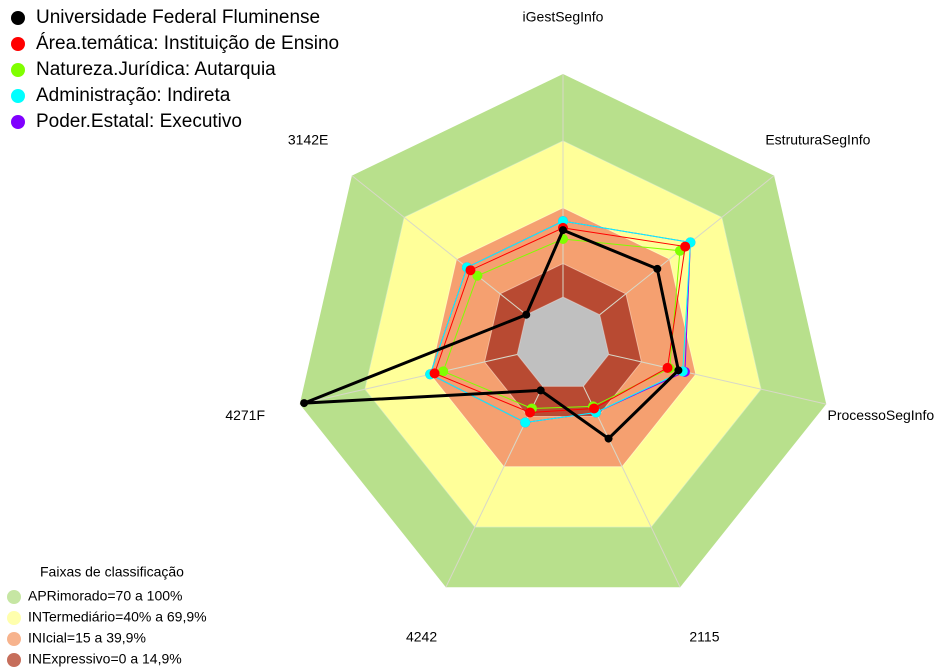  I want to click on legend-label: Administração: Indireta, so click(133, 95).